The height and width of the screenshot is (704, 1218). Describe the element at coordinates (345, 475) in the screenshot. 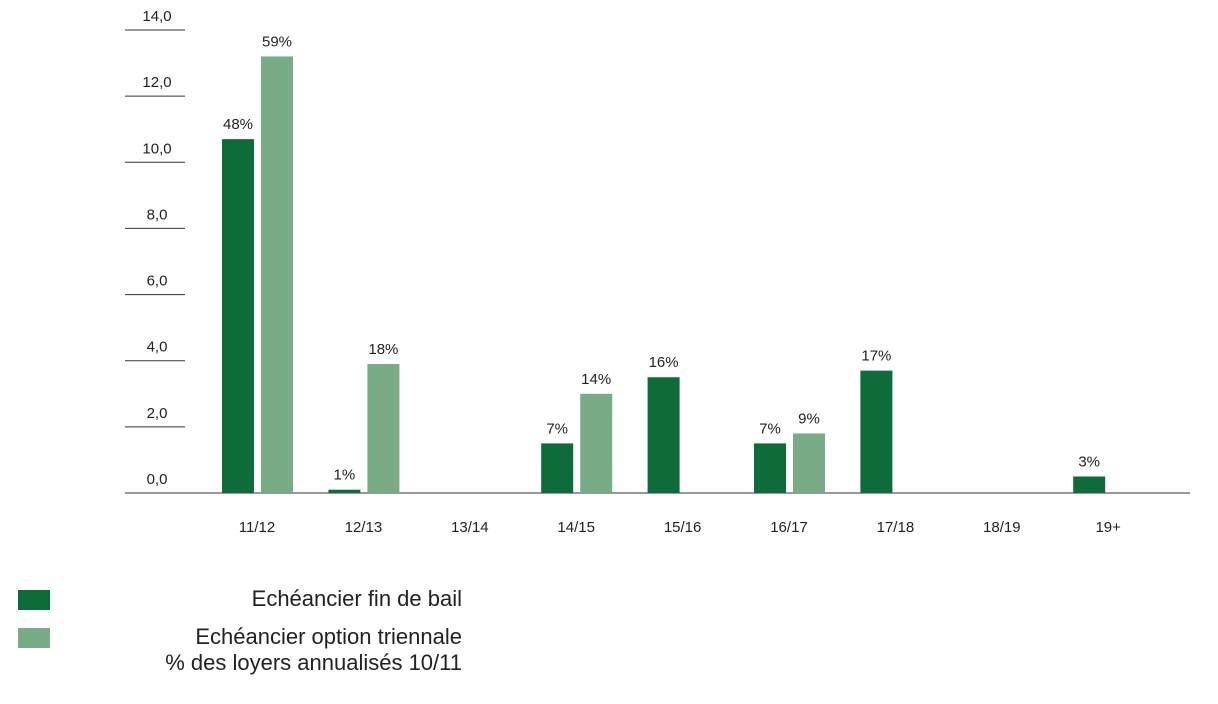

I see `value-label: 1%` at that location.